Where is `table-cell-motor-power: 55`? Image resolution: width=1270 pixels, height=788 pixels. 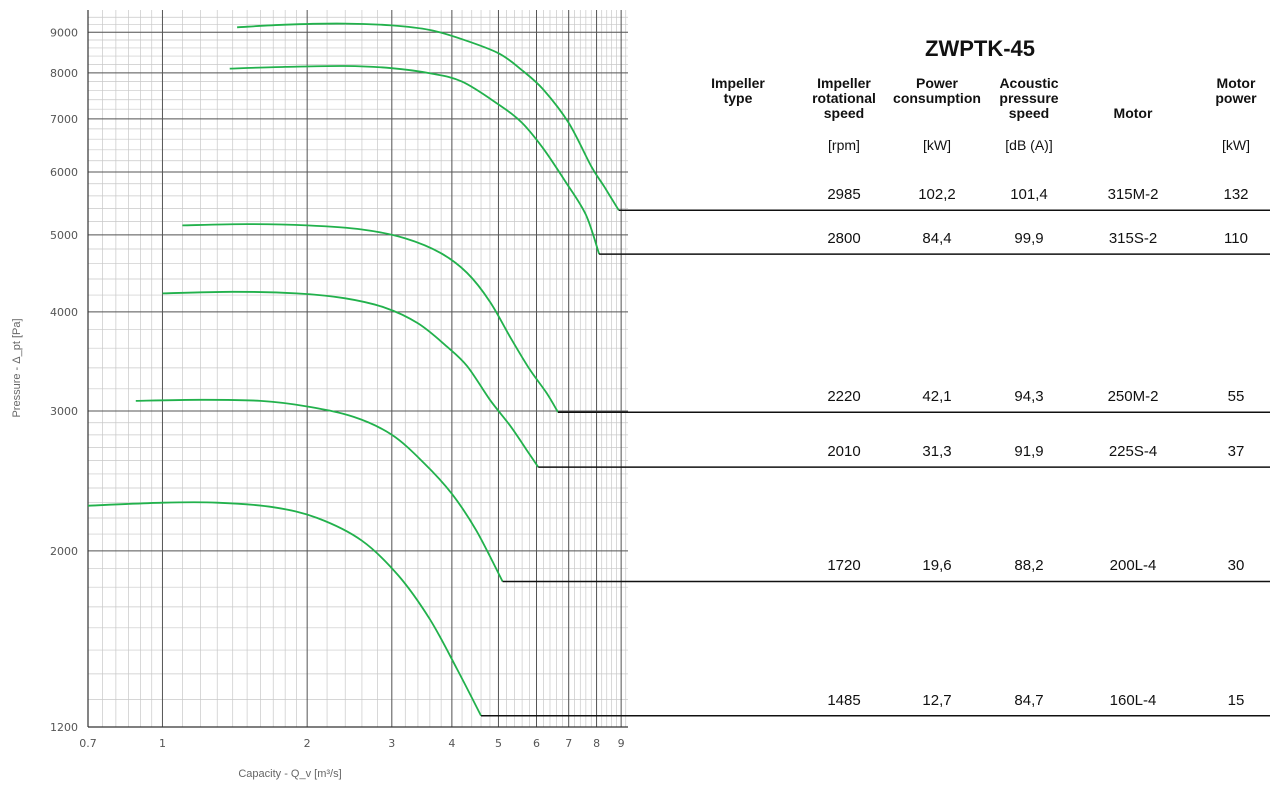 table-cell-motor-power: 55 is located at coordinates (1236, 397).